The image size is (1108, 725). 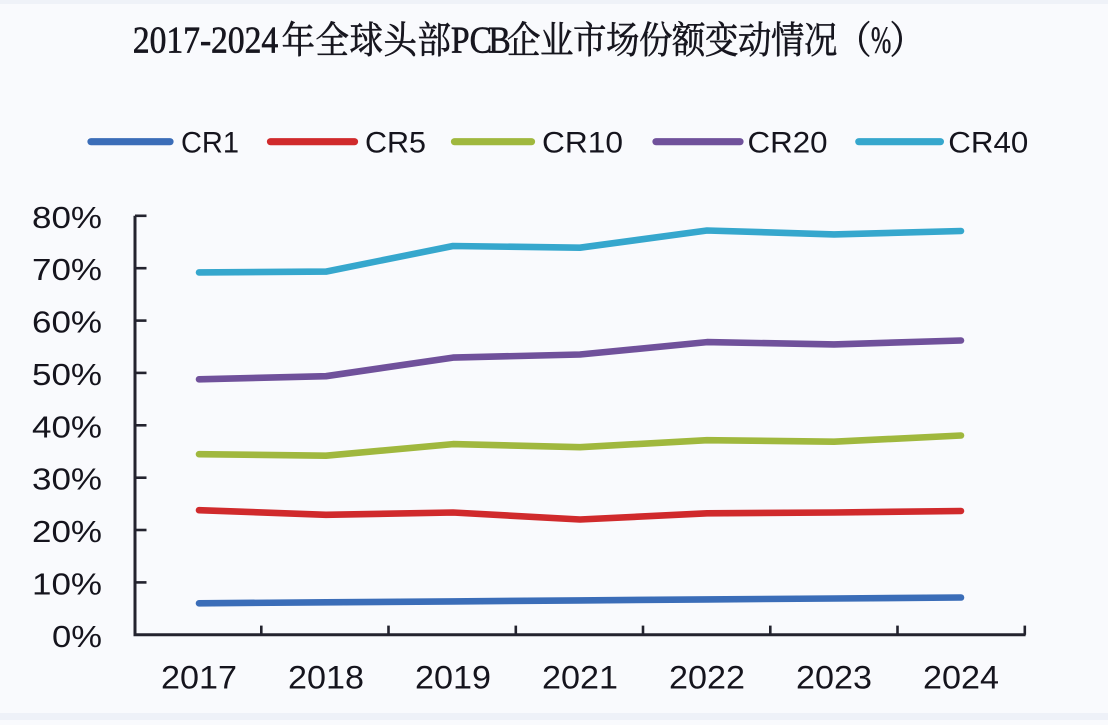 I want to click on svg-text: CR10, so click(x=582, y=143).